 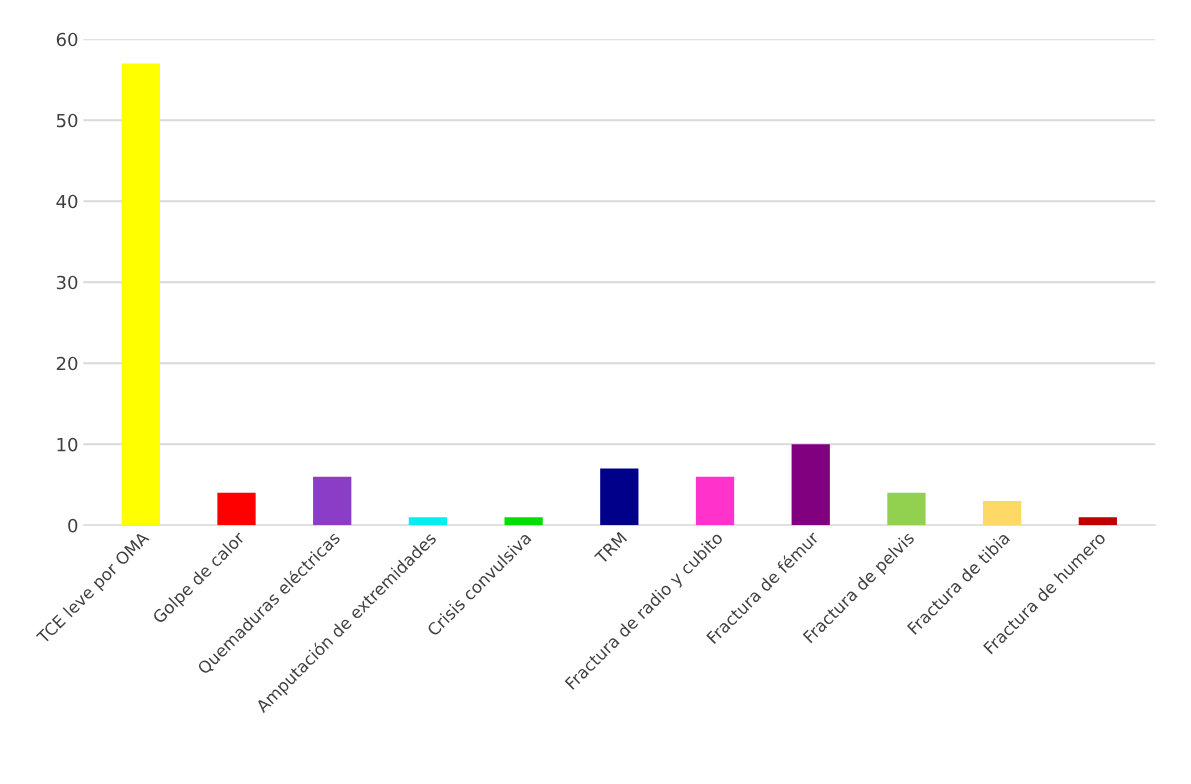 What do you see at coordinates (73, 525) in the screenshot?
I see `y-tick-label: 0` at bounding box center [73, 525].